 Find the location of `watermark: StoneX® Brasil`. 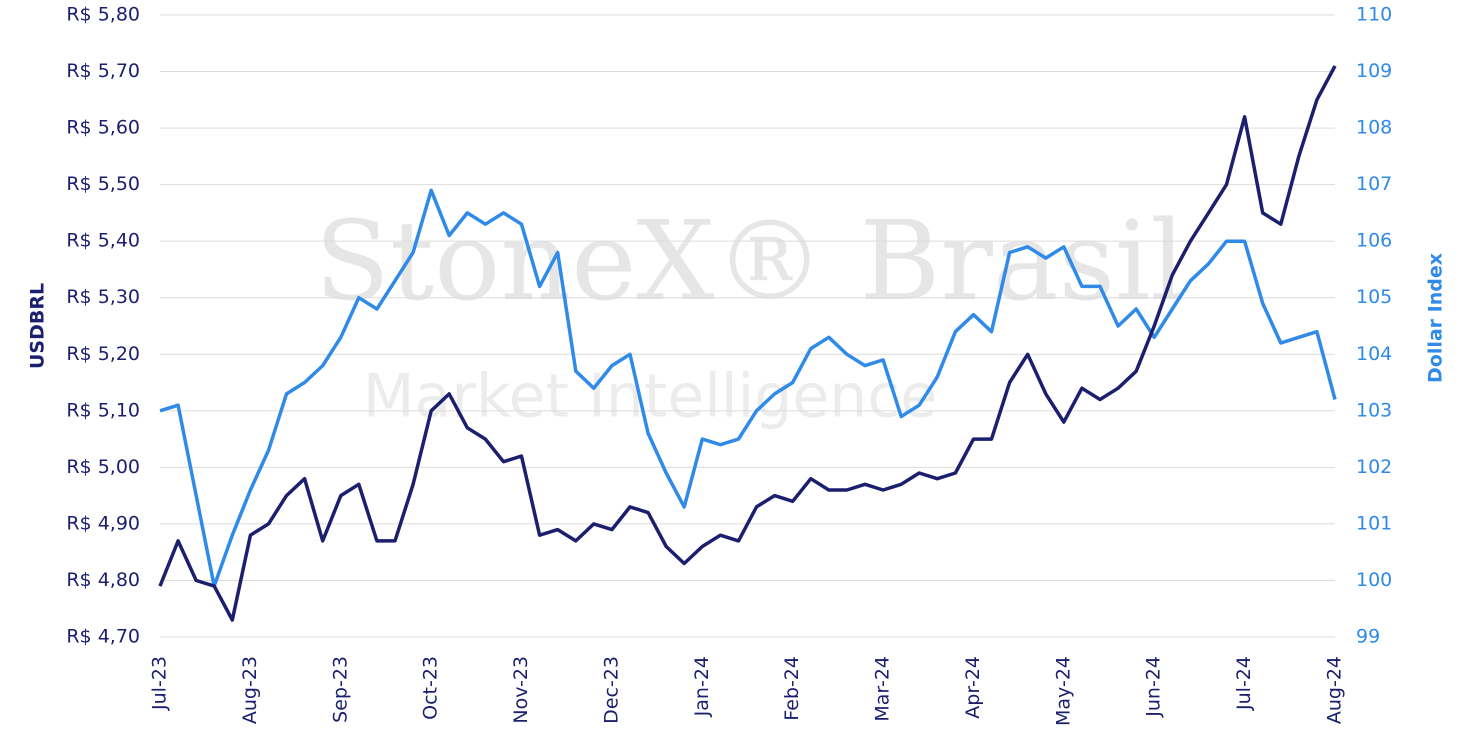

watermark: StoneX® Brasil is located at coordinates (750, 261).